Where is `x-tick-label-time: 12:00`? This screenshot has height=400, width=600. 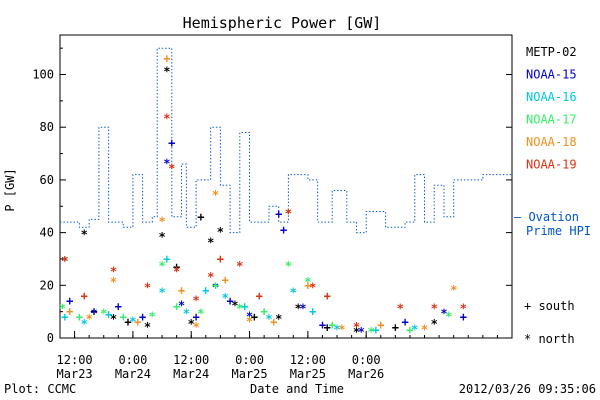 x-tick-label-time: 12:00 is located at coordinates (308, 360).